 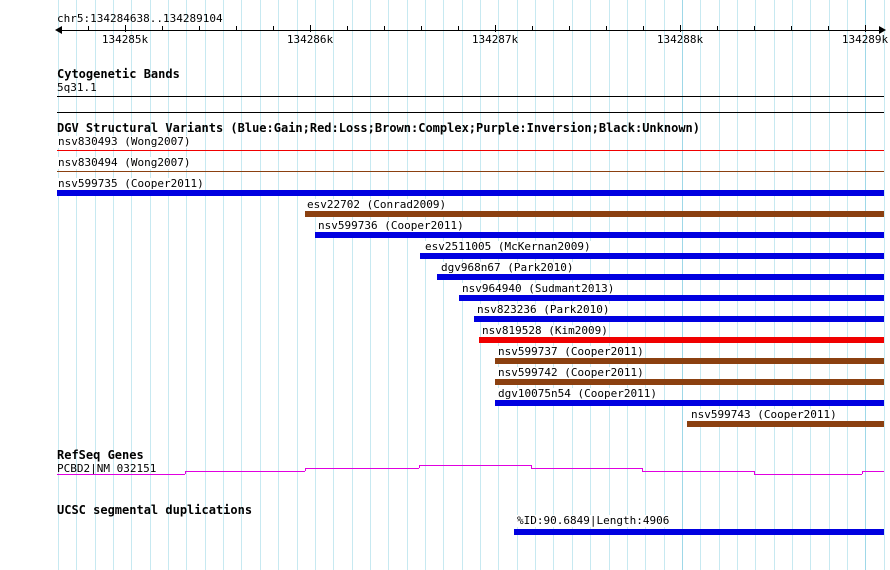 I want to click on dgv-track-label: nsv599736 (Cooper2011), so click(x=391, y=225).